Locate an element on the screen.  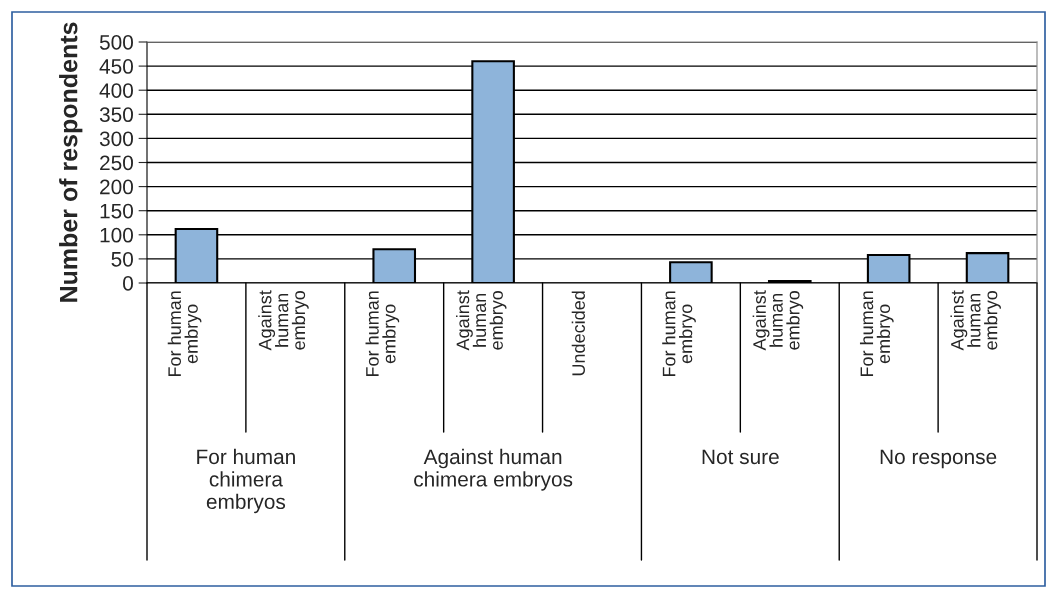
y-tick-label: 400 is located at coordinates (116, 90).